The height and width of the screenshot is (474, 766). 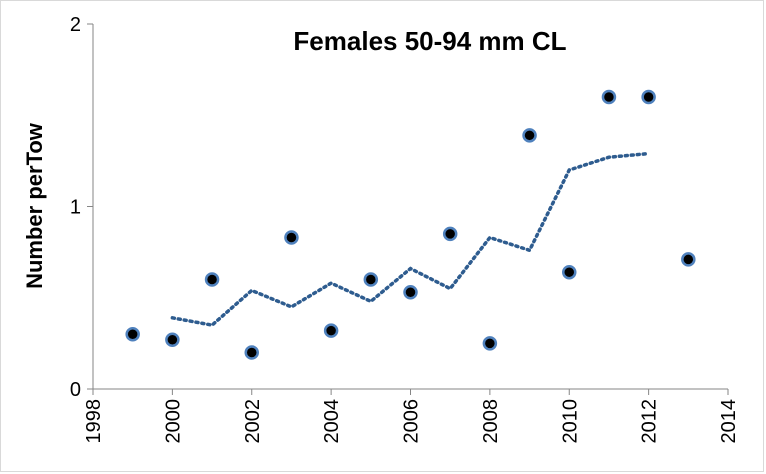 I want to click on chart-title: Females 50-94 mm CL, so click(x=429, y=41).